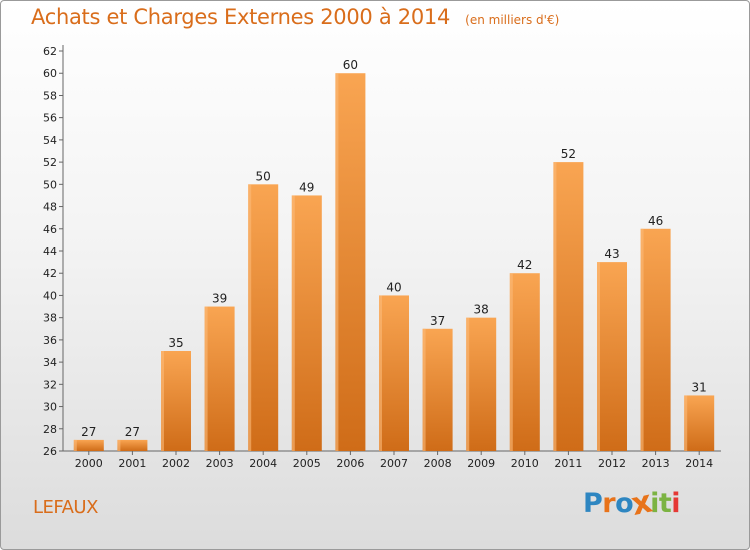 The height and width of the screenshot is (550, 750). What do you see at coordinates (393, 287) in the screenshot?
I see `data-label: 40` at bounding box center [393, 287].